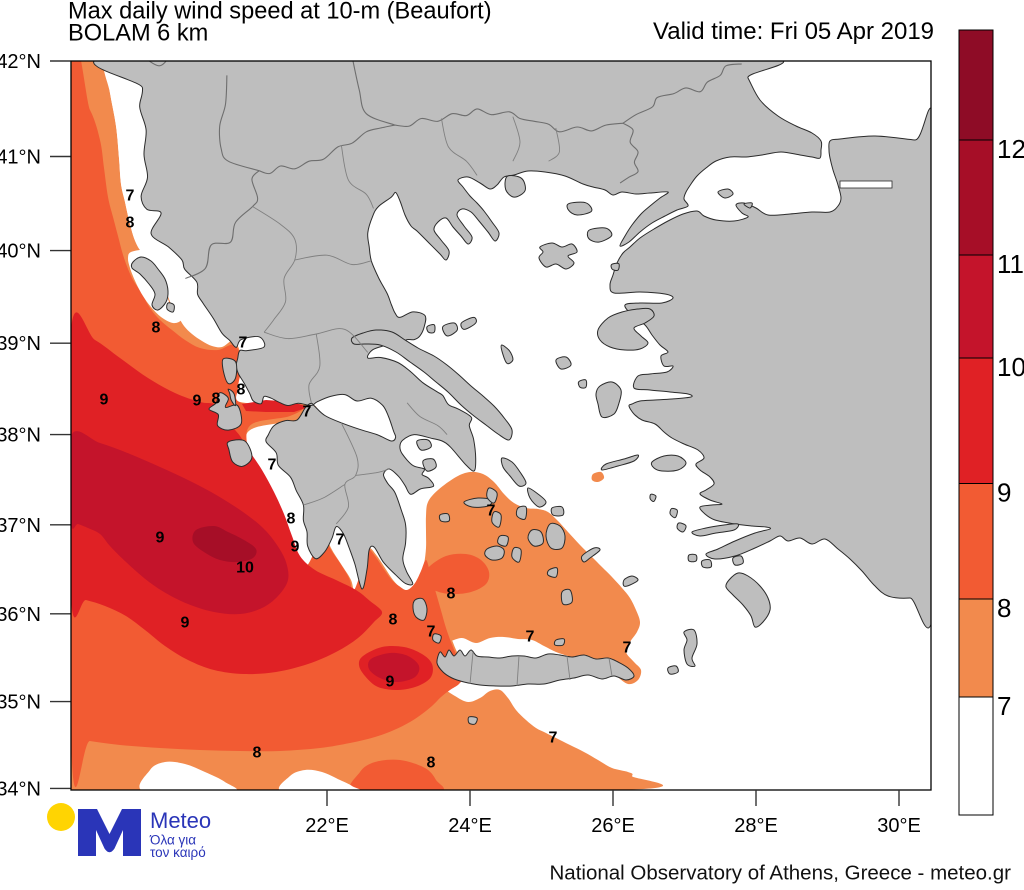 The image size is (1024, 890). Describe the element at coordinates (1010, 264) in the screenshot. I see `svg-text: 11` at that location.